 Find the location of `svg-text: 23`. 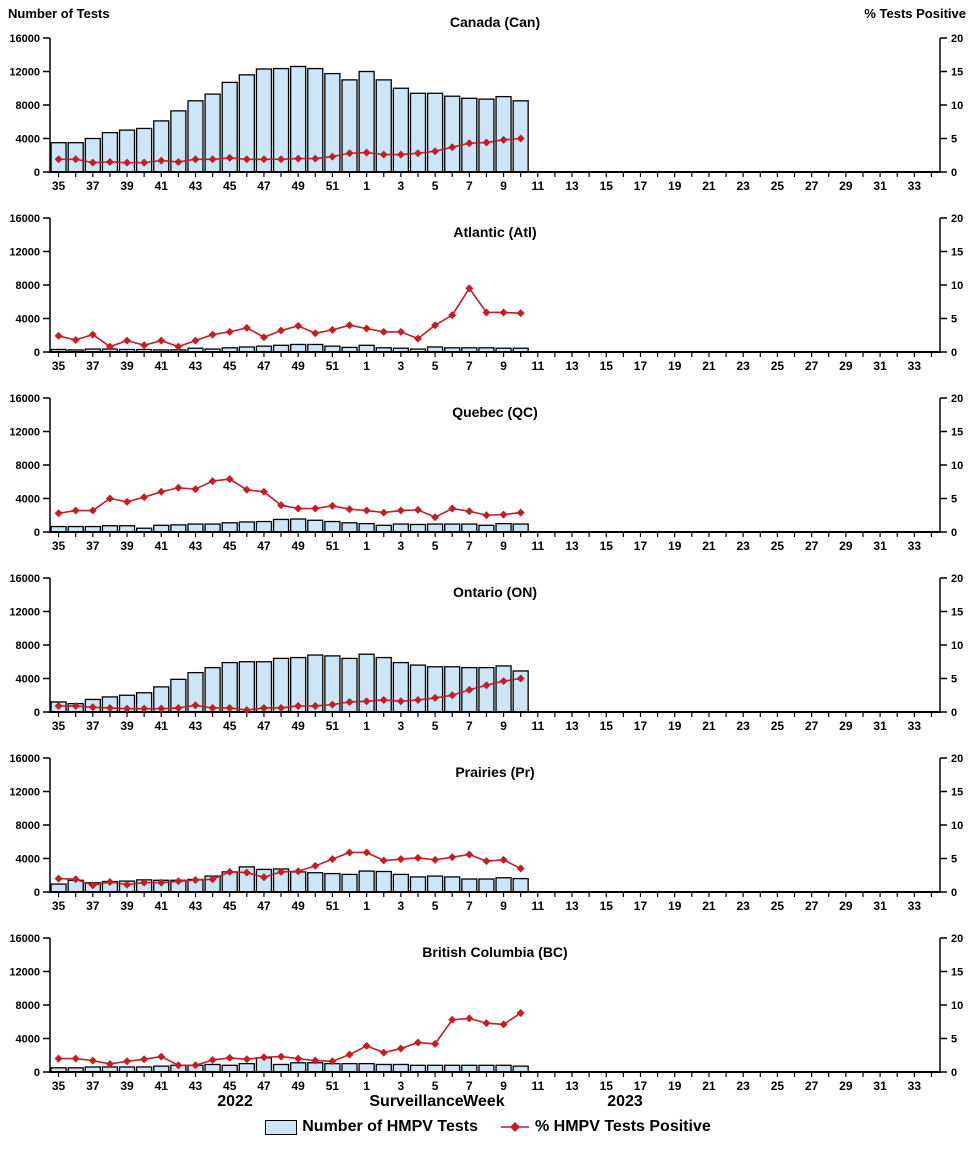

svg-text: 23 is located at coordinates (743, 186).